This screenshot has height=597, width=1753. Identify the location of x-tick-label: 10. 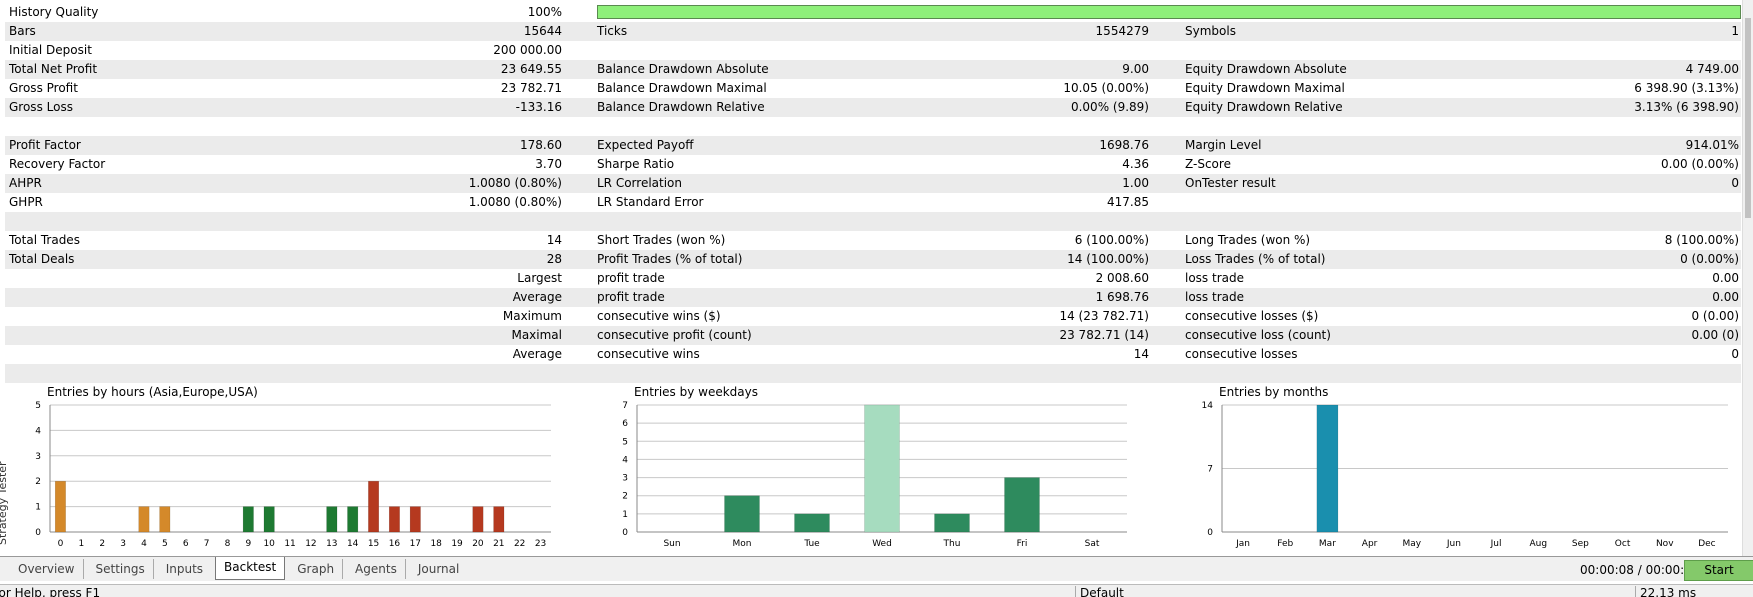
(269, 544).